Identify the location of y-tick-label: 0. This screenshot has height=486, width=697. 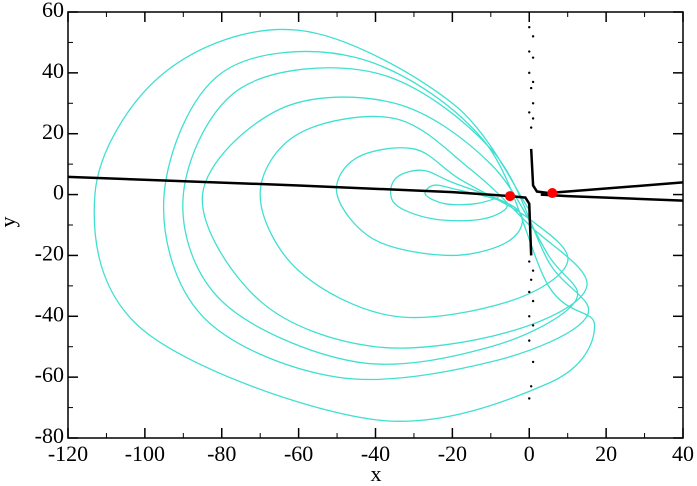
(58, 192).